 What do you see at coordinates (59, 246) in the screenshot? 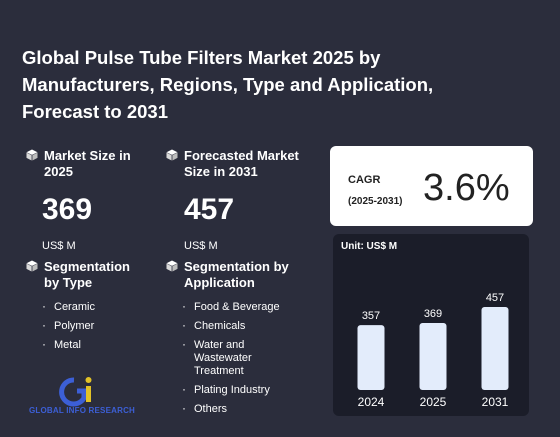
I see `market-size-unit: US$ M` at bounding box center [59, 246].